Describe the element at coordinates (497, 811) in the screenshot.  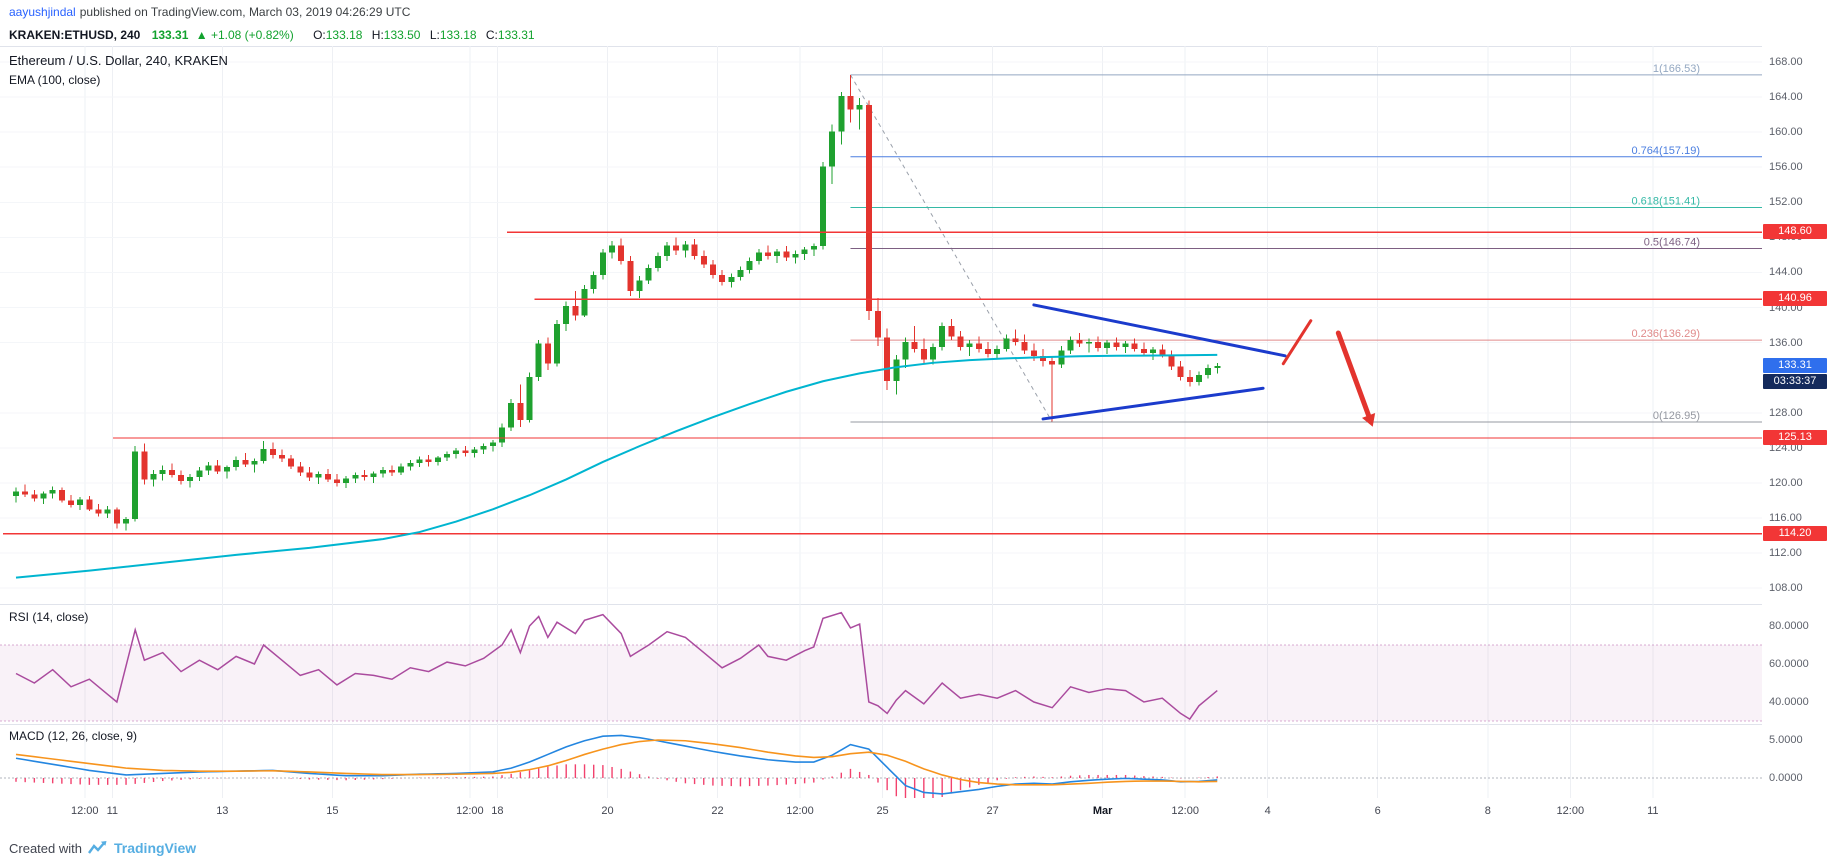
I see `time-axis-label: 18` at that location.